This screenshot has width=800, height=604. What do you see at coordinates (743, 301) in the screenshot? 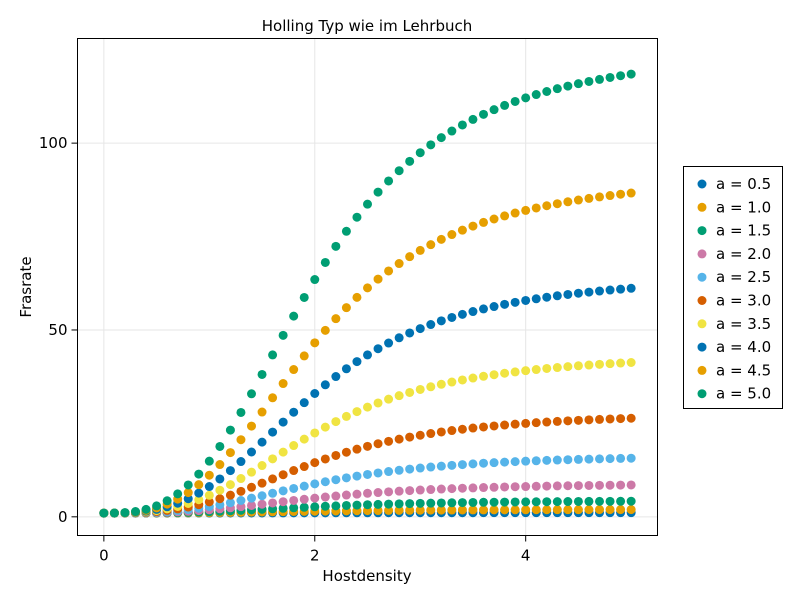
I see `legend-label: a = 3.0` at bounding box center [743, 301].